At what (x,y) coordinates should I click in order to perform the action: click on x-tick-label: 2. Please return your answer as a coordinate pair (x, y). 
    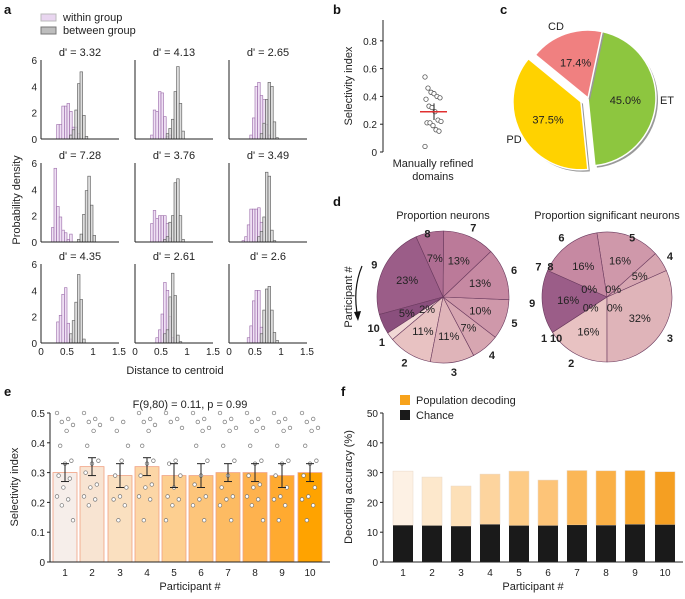
    Looking at the image, I should click on (92, 573).